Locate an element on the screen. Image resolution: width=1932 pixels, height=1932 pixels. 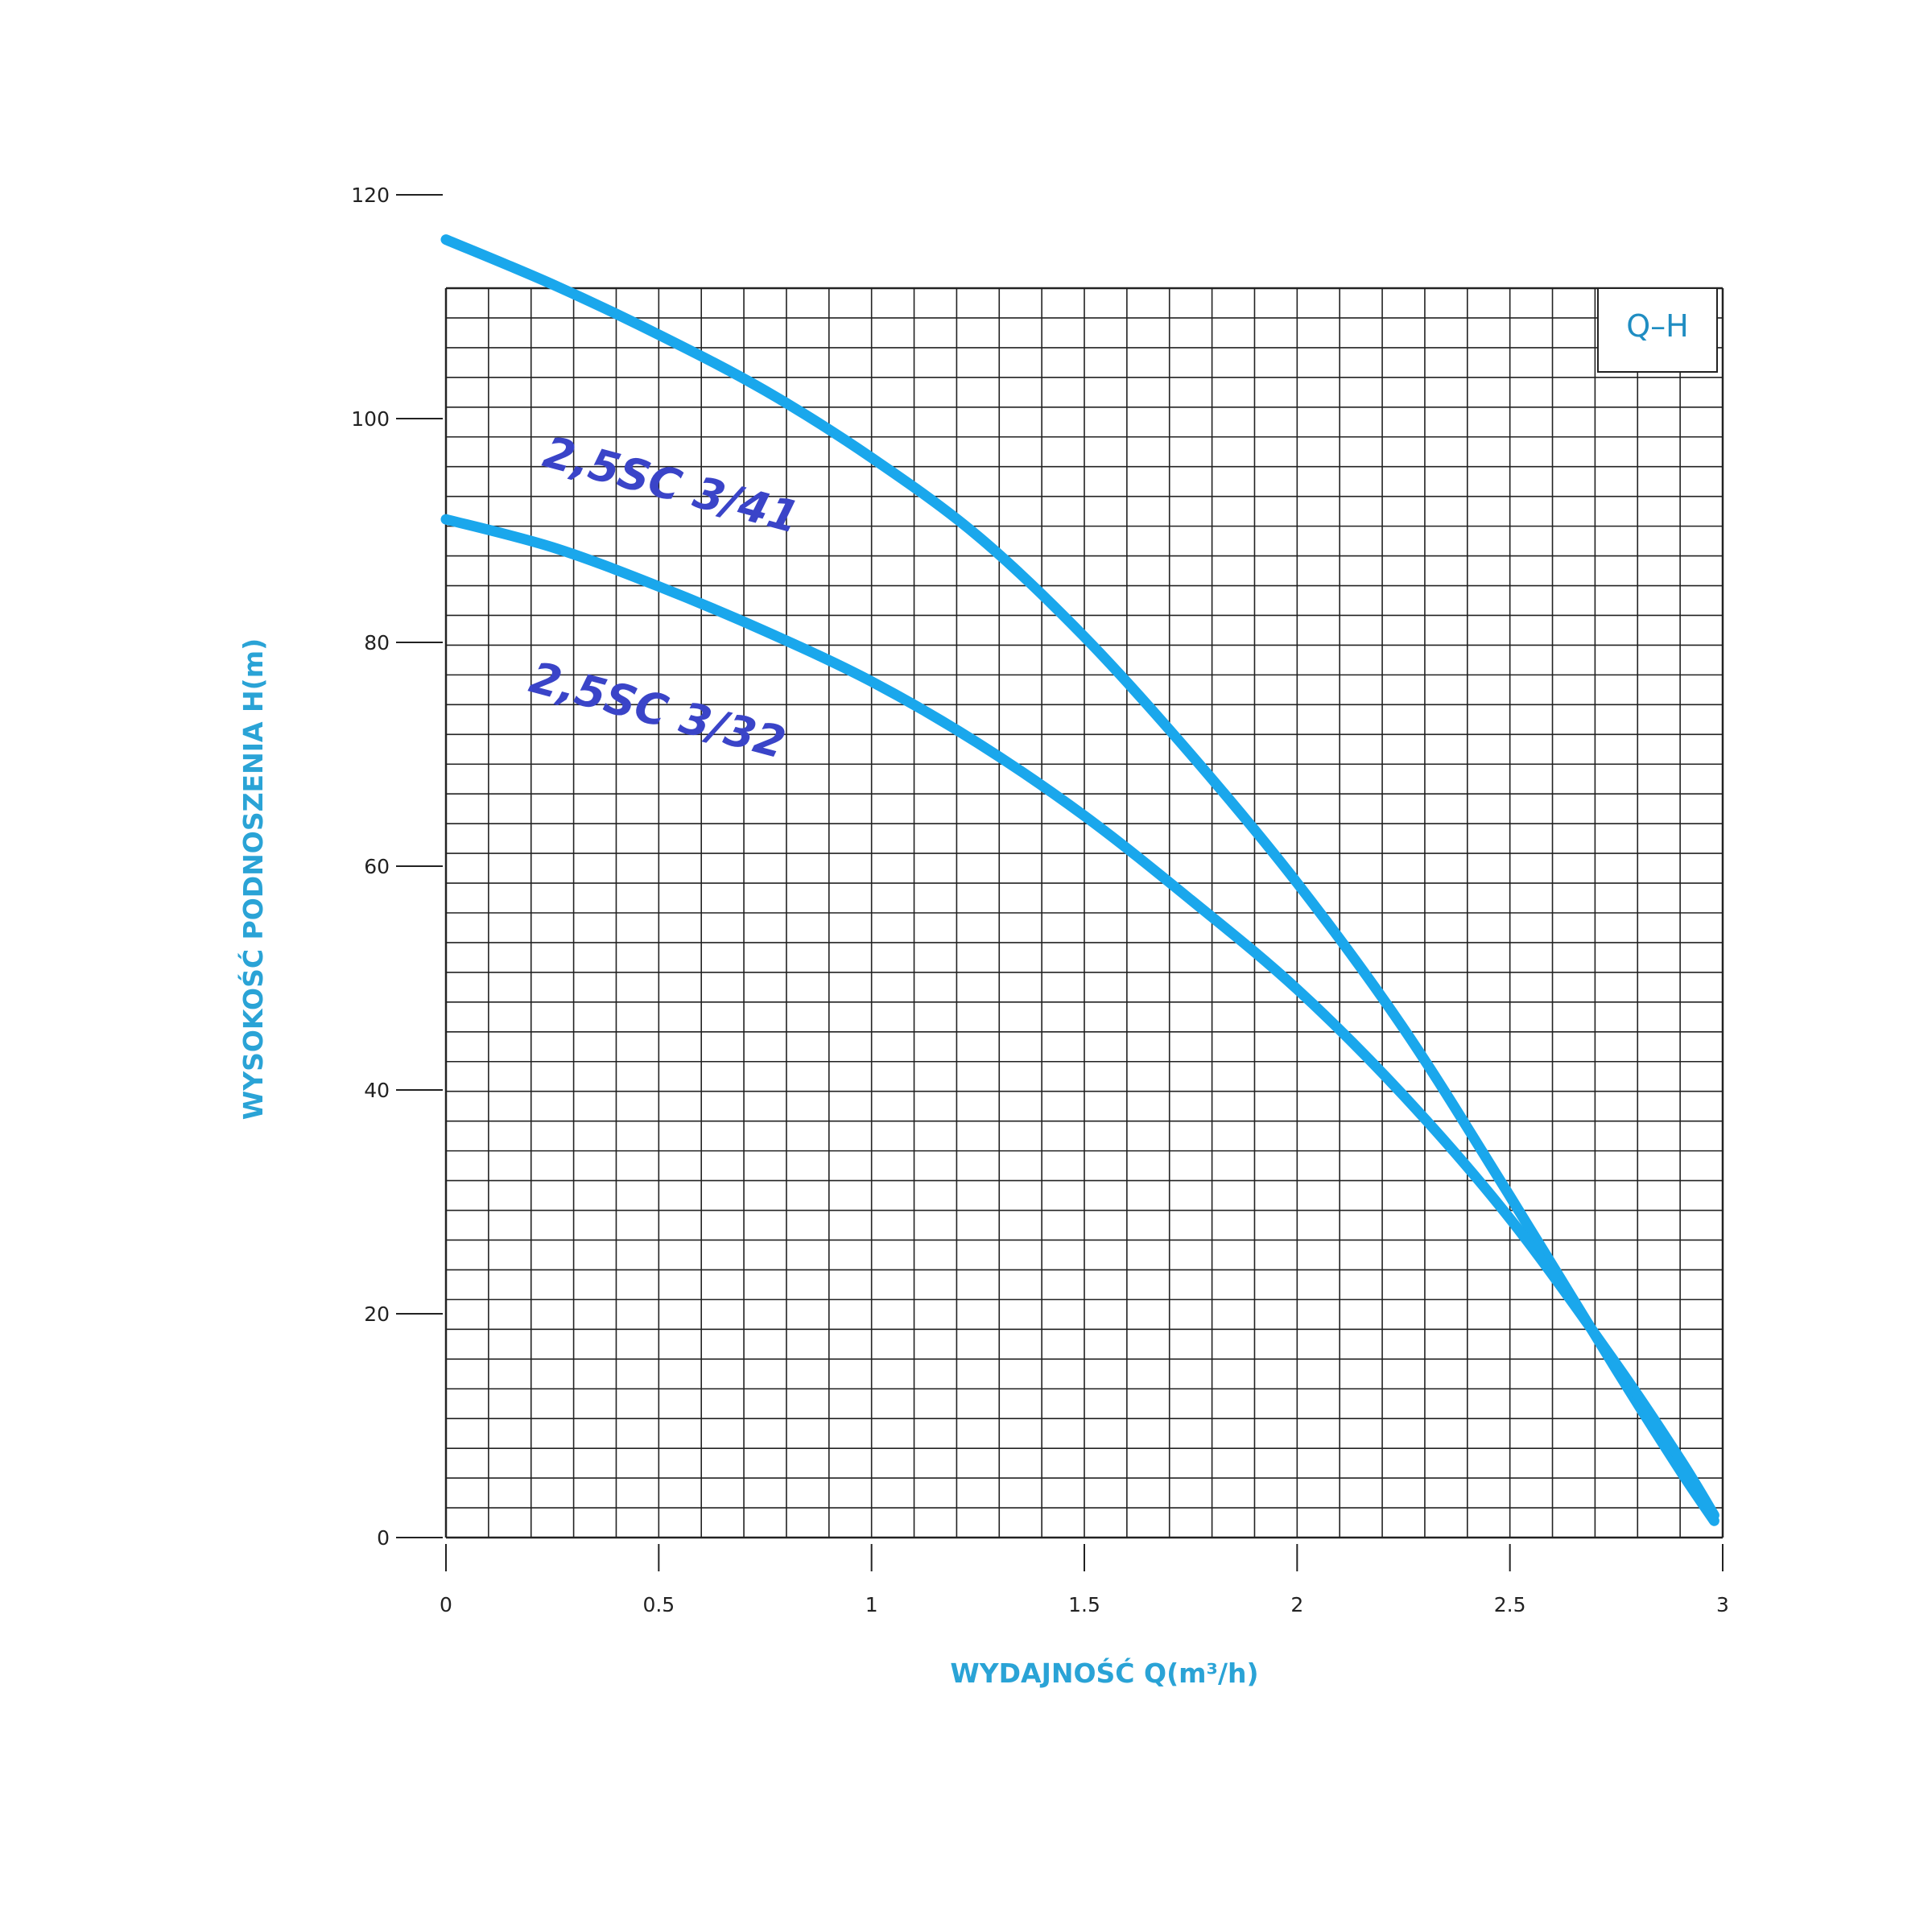
y-tick-label: 80 is located at coordinates (377, 642).